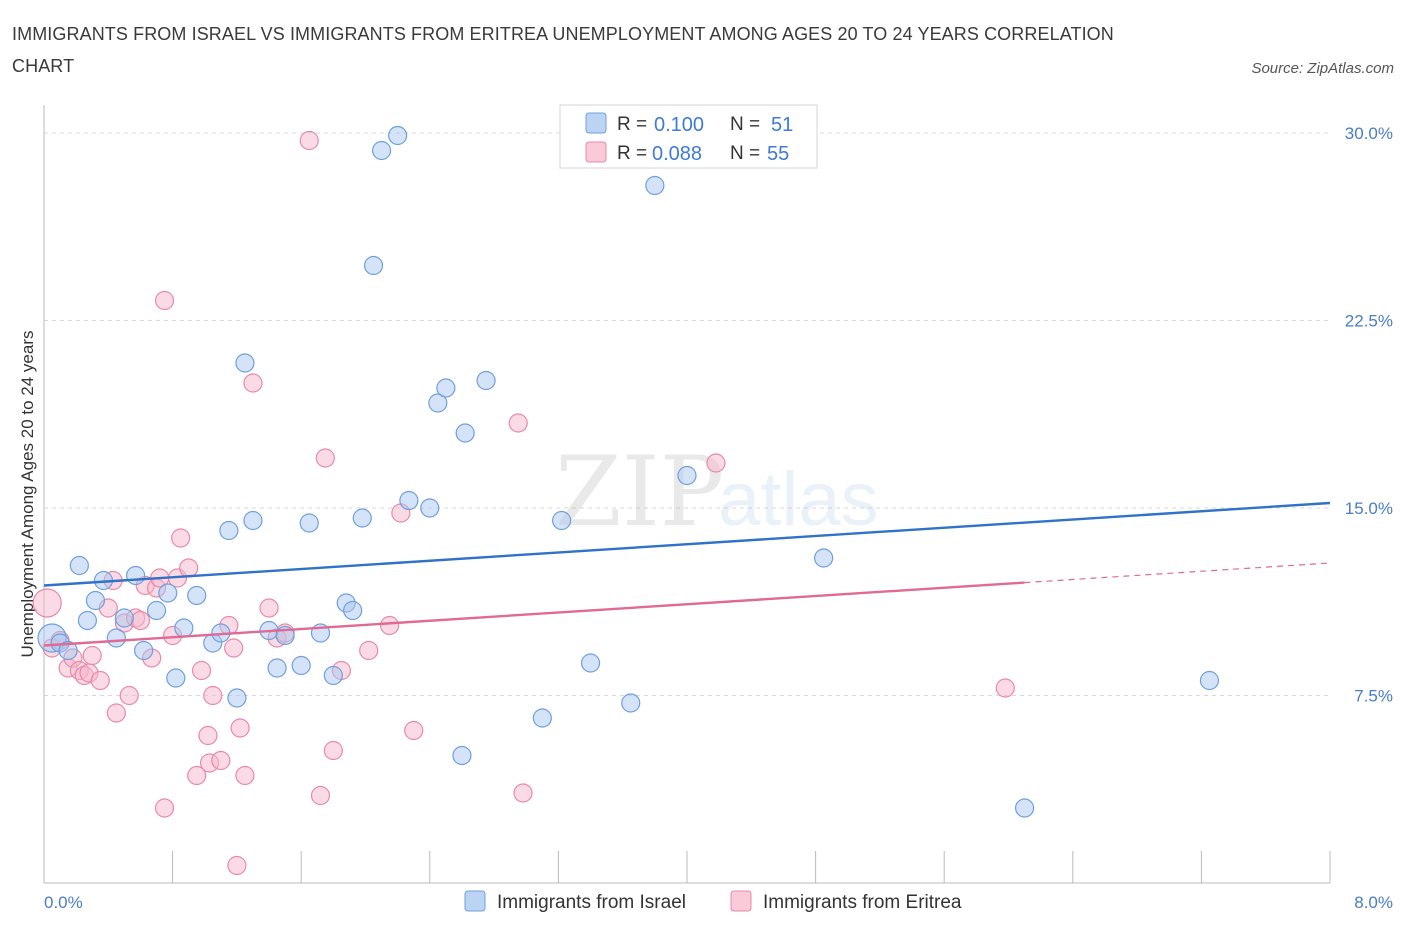 The width and height of the screenshot is (1406, 930). I want to click on x-ticks, so click(687, 867).